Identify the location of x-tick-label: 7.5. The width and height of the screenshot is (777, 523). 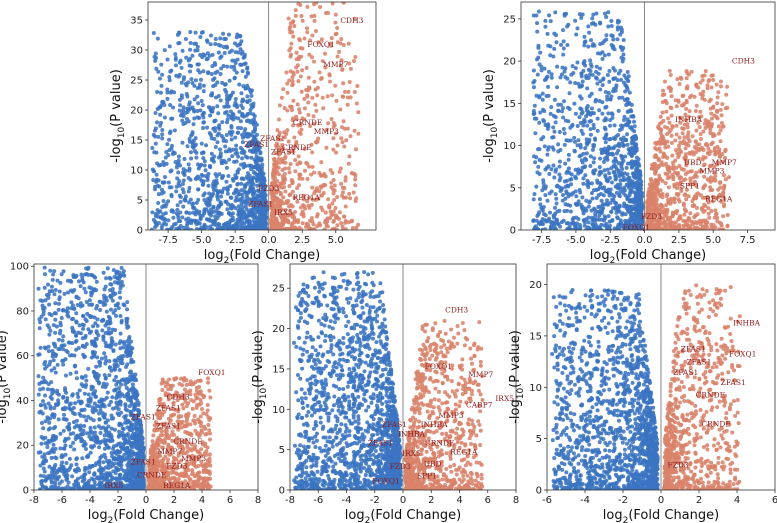
(748, 240).